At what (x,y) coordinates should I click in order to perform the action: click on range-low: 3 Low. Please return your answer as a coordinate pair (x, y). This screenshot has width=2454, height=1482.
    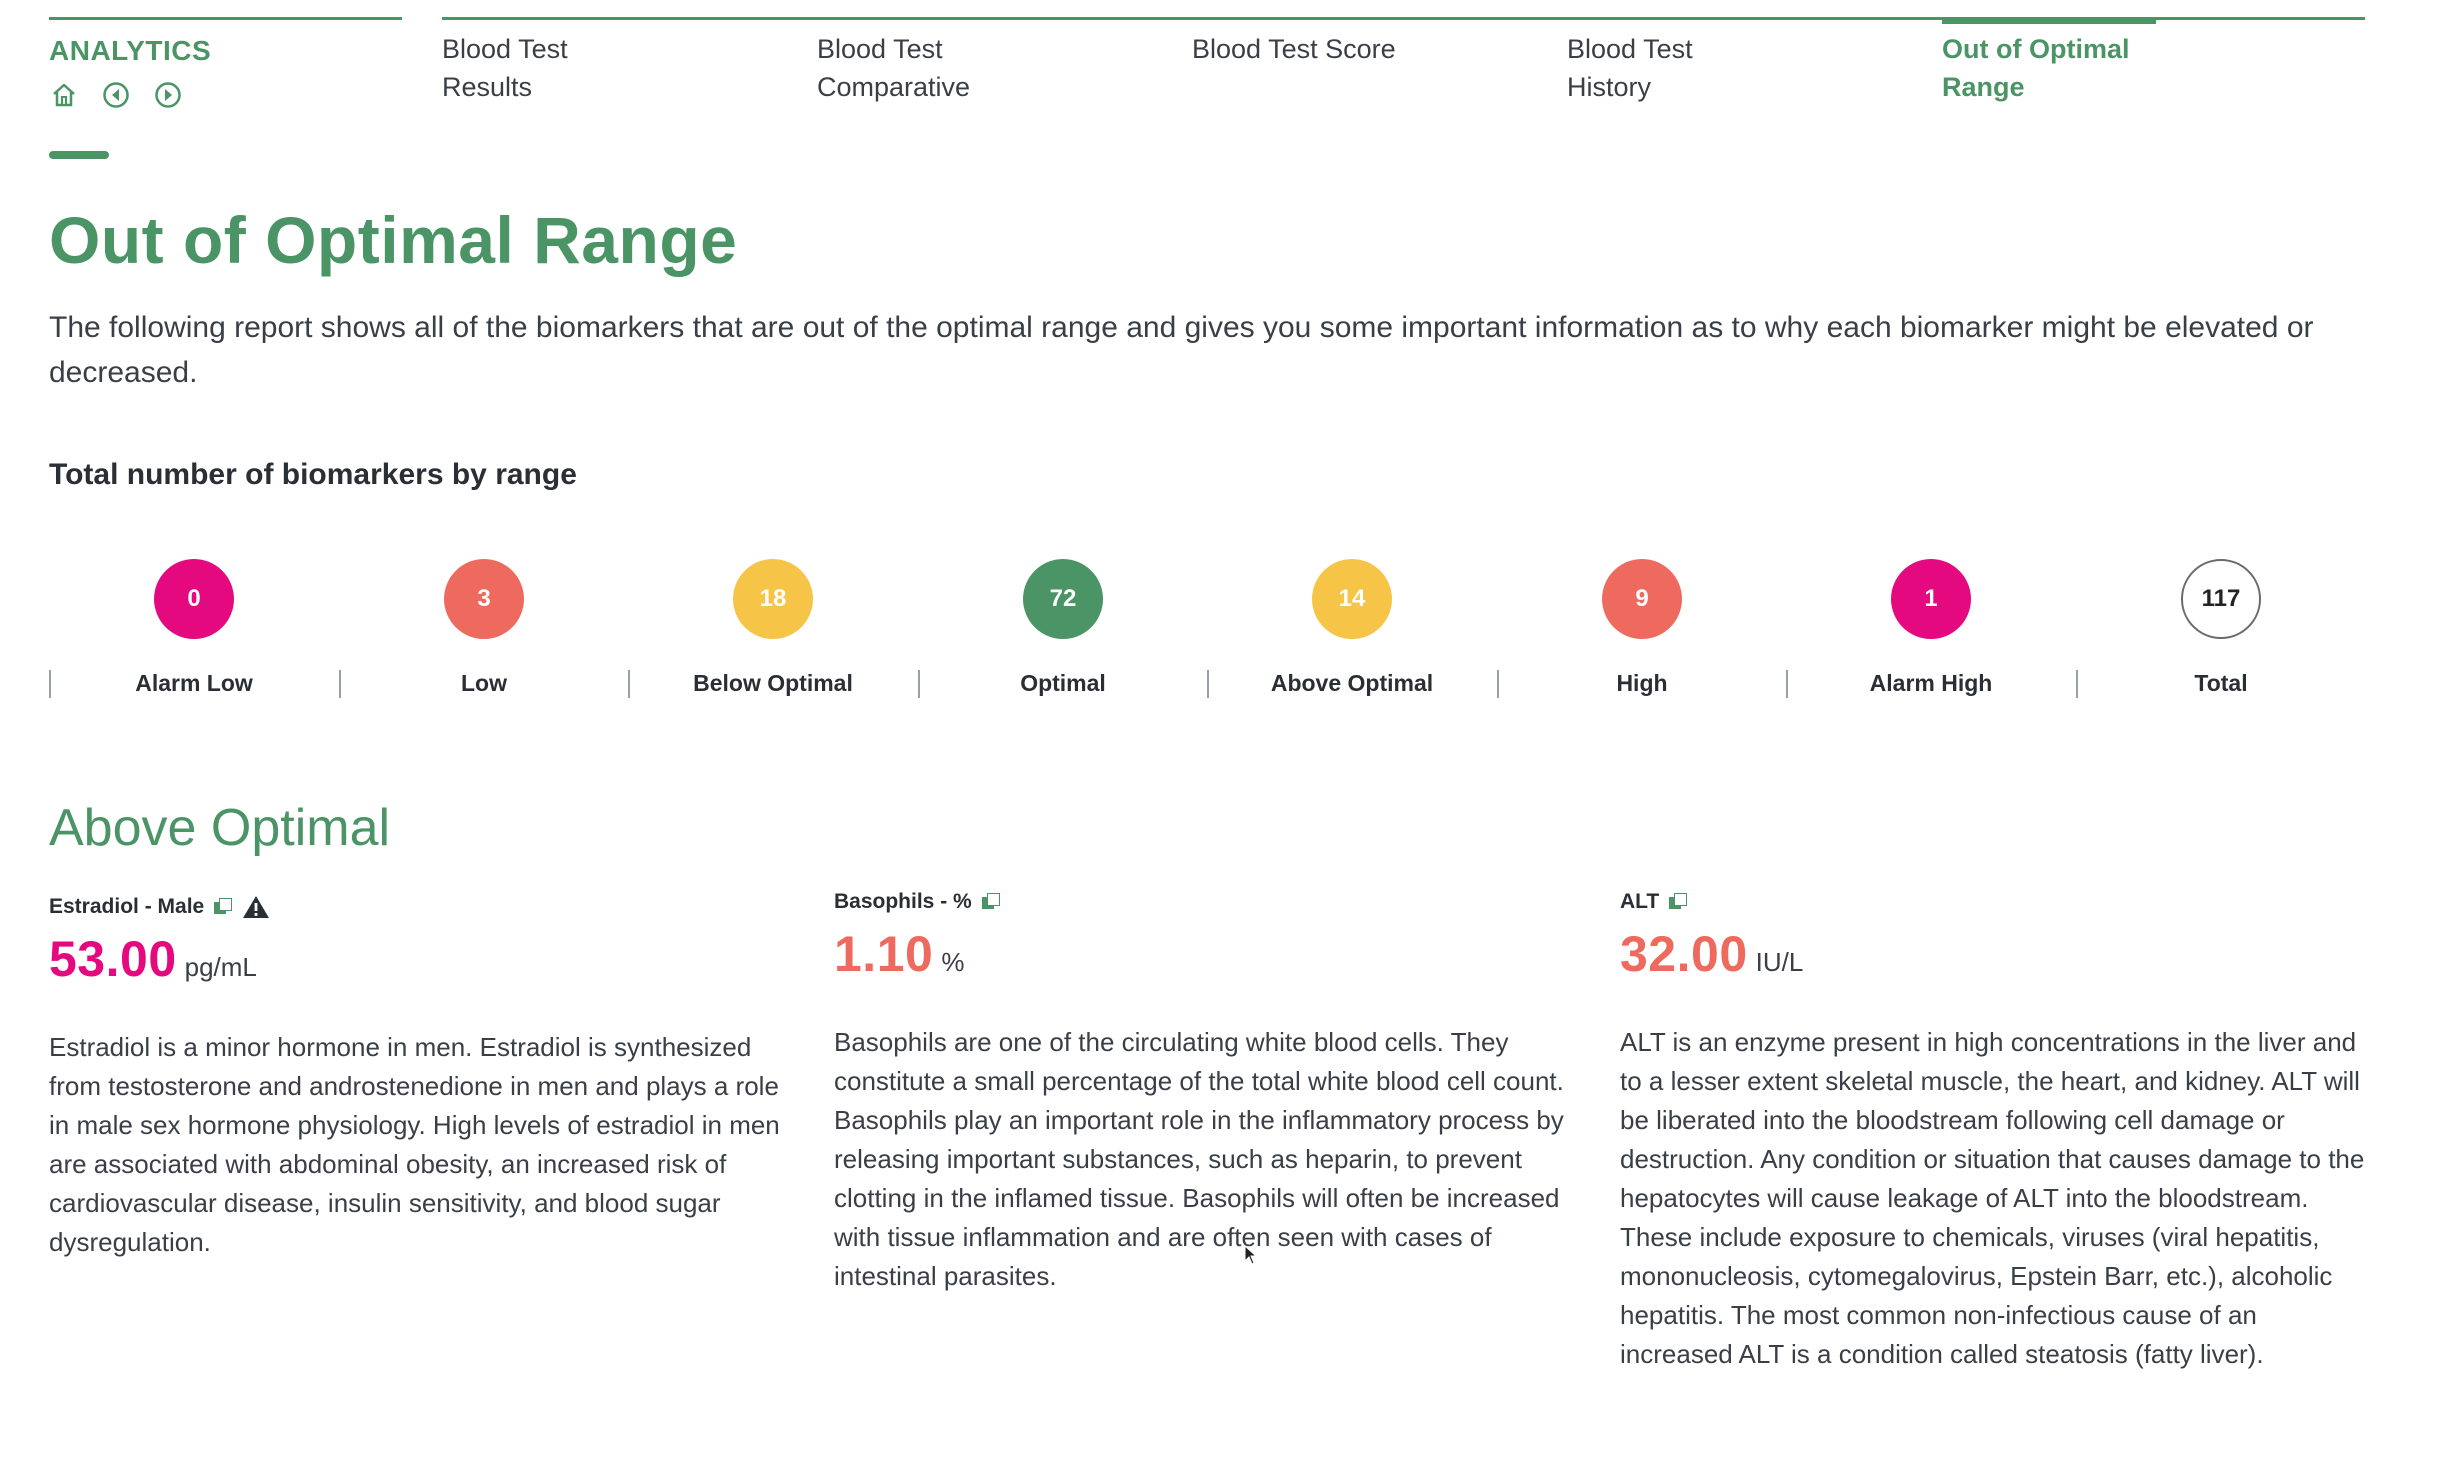
    Looking at the image, I should click on (484, 632).